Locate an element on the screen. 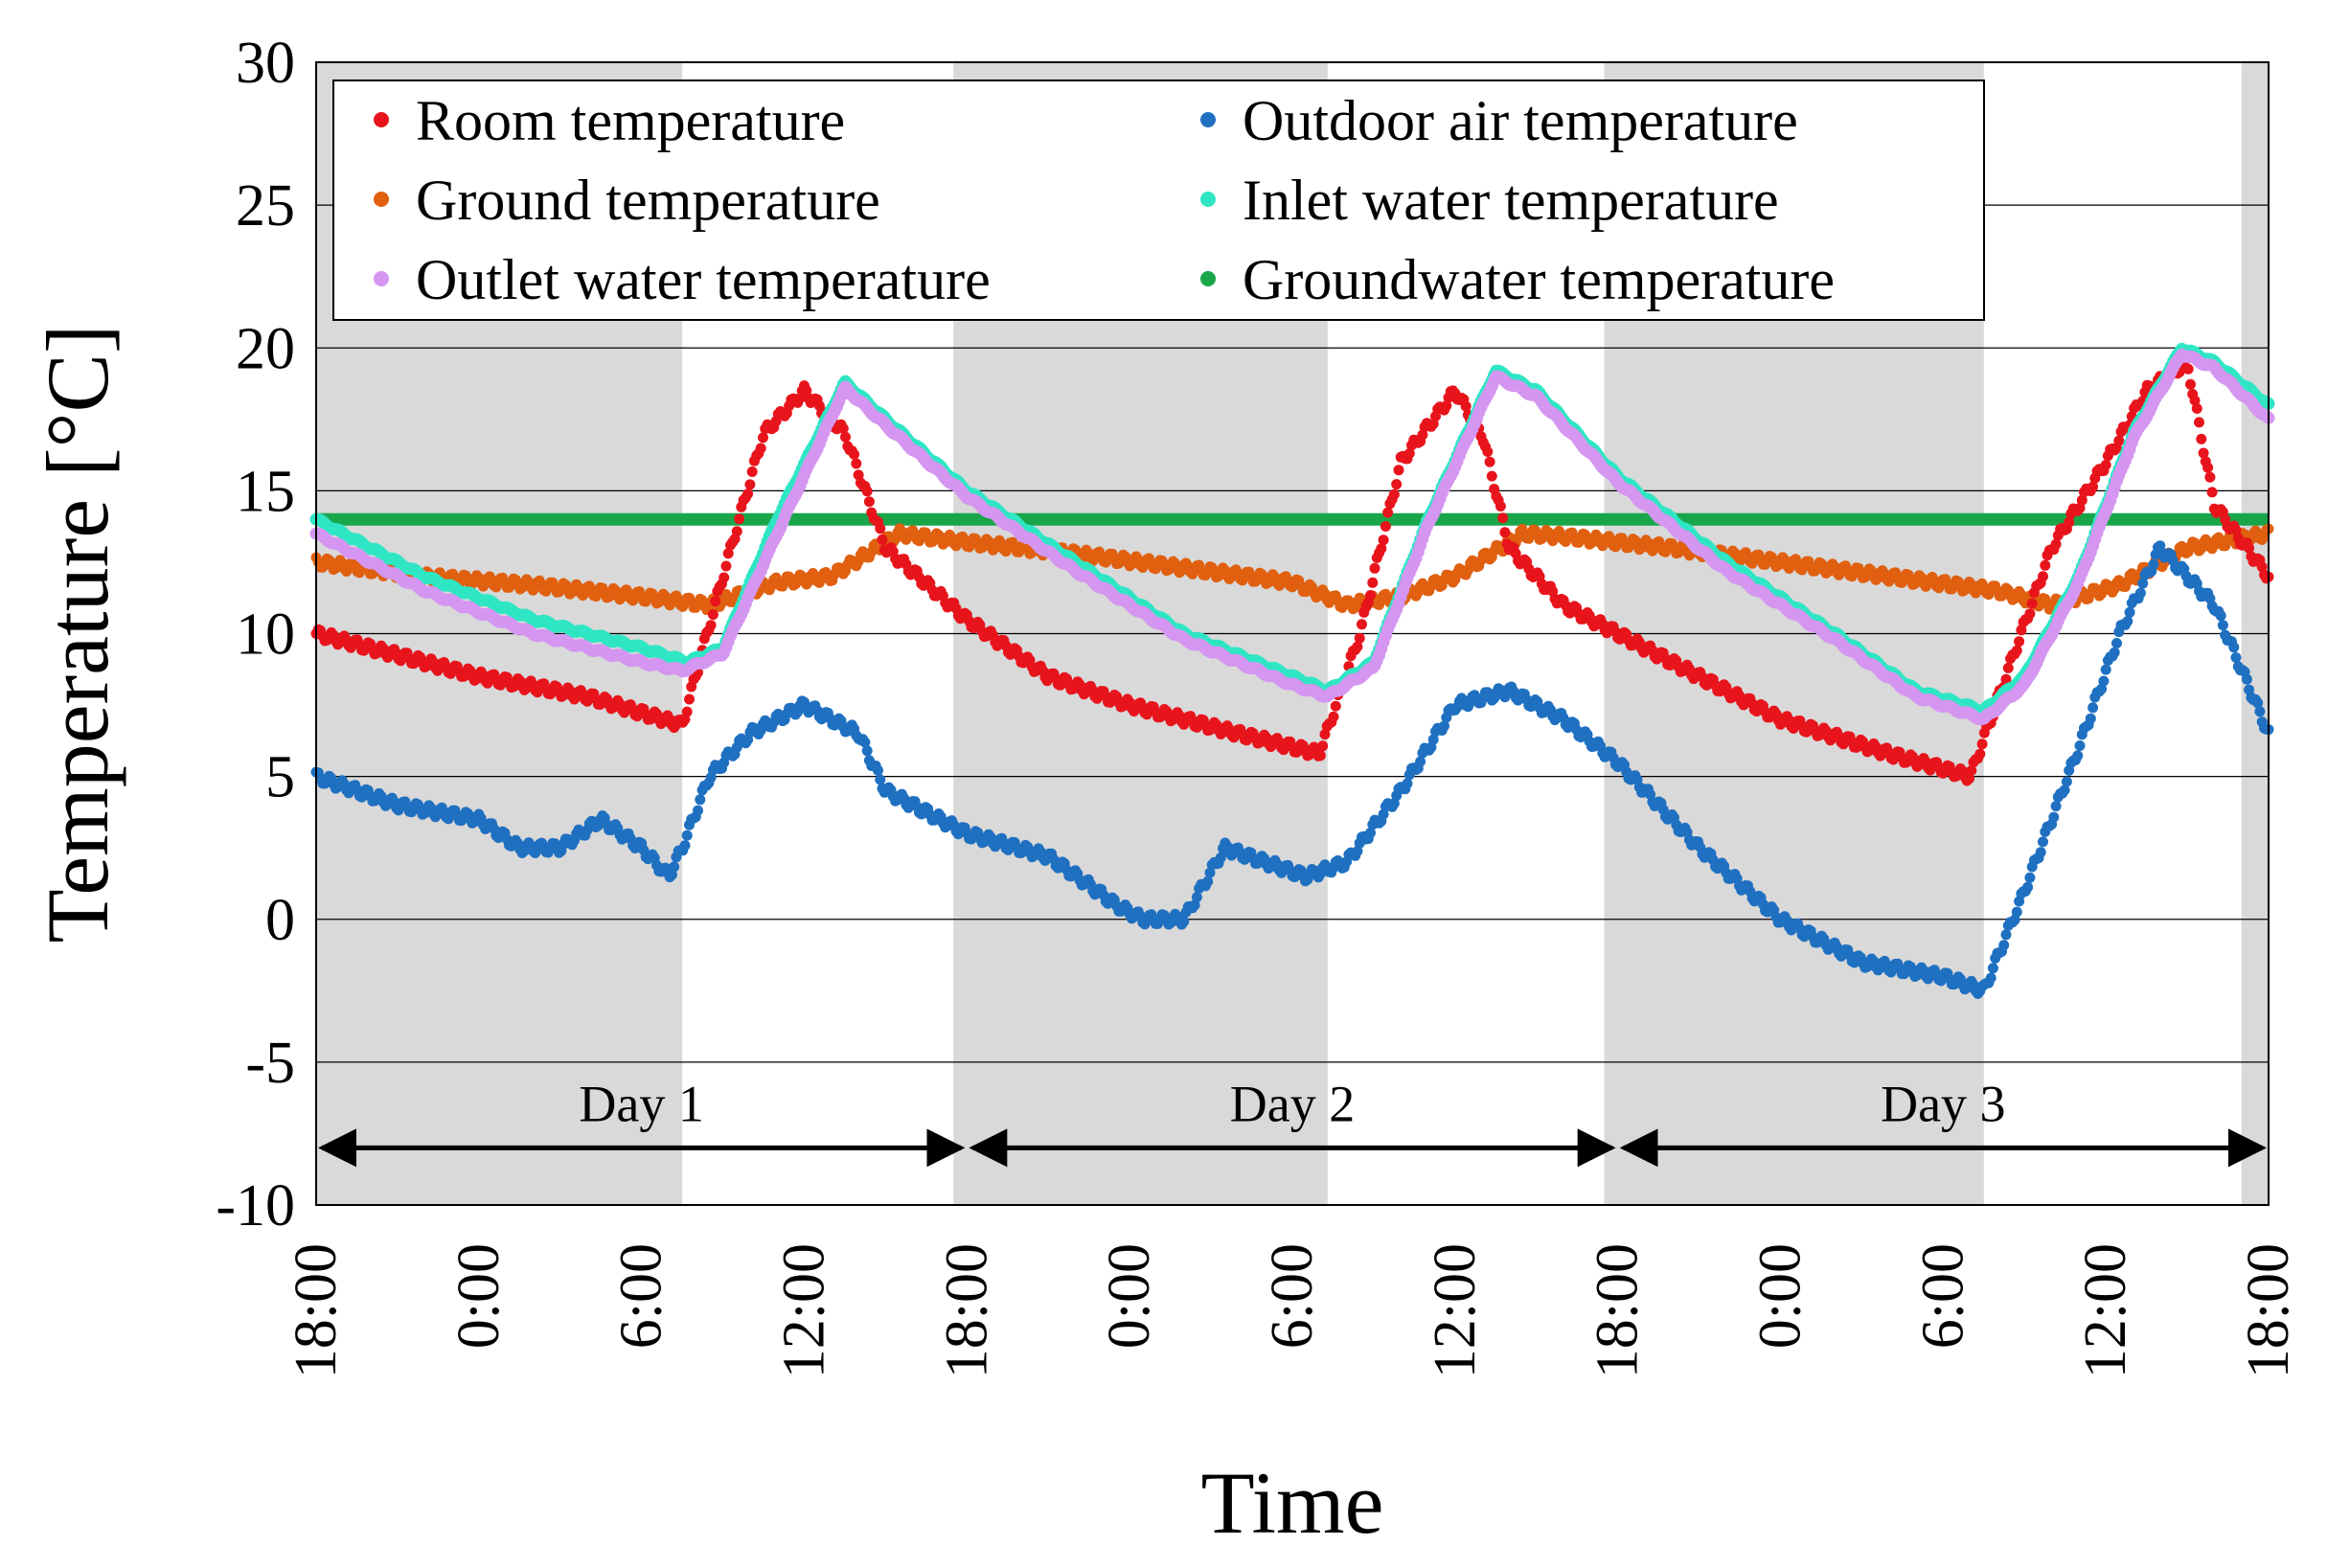 Image resolution: width=2327 pixels, height=1568 pixels. legend-item: Room temperature is located at coordinates (609, 120).